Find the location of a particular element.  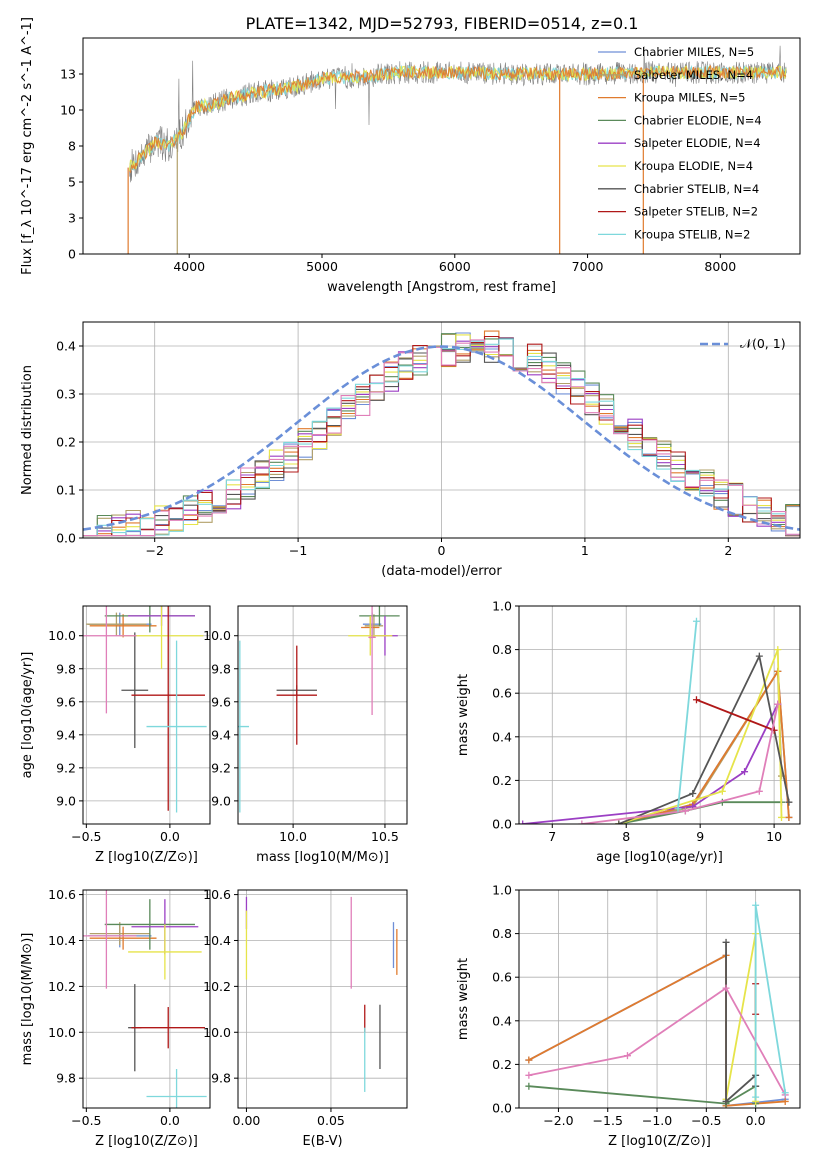

tick-label-x: 7000 is located at coordinates (588, 266).